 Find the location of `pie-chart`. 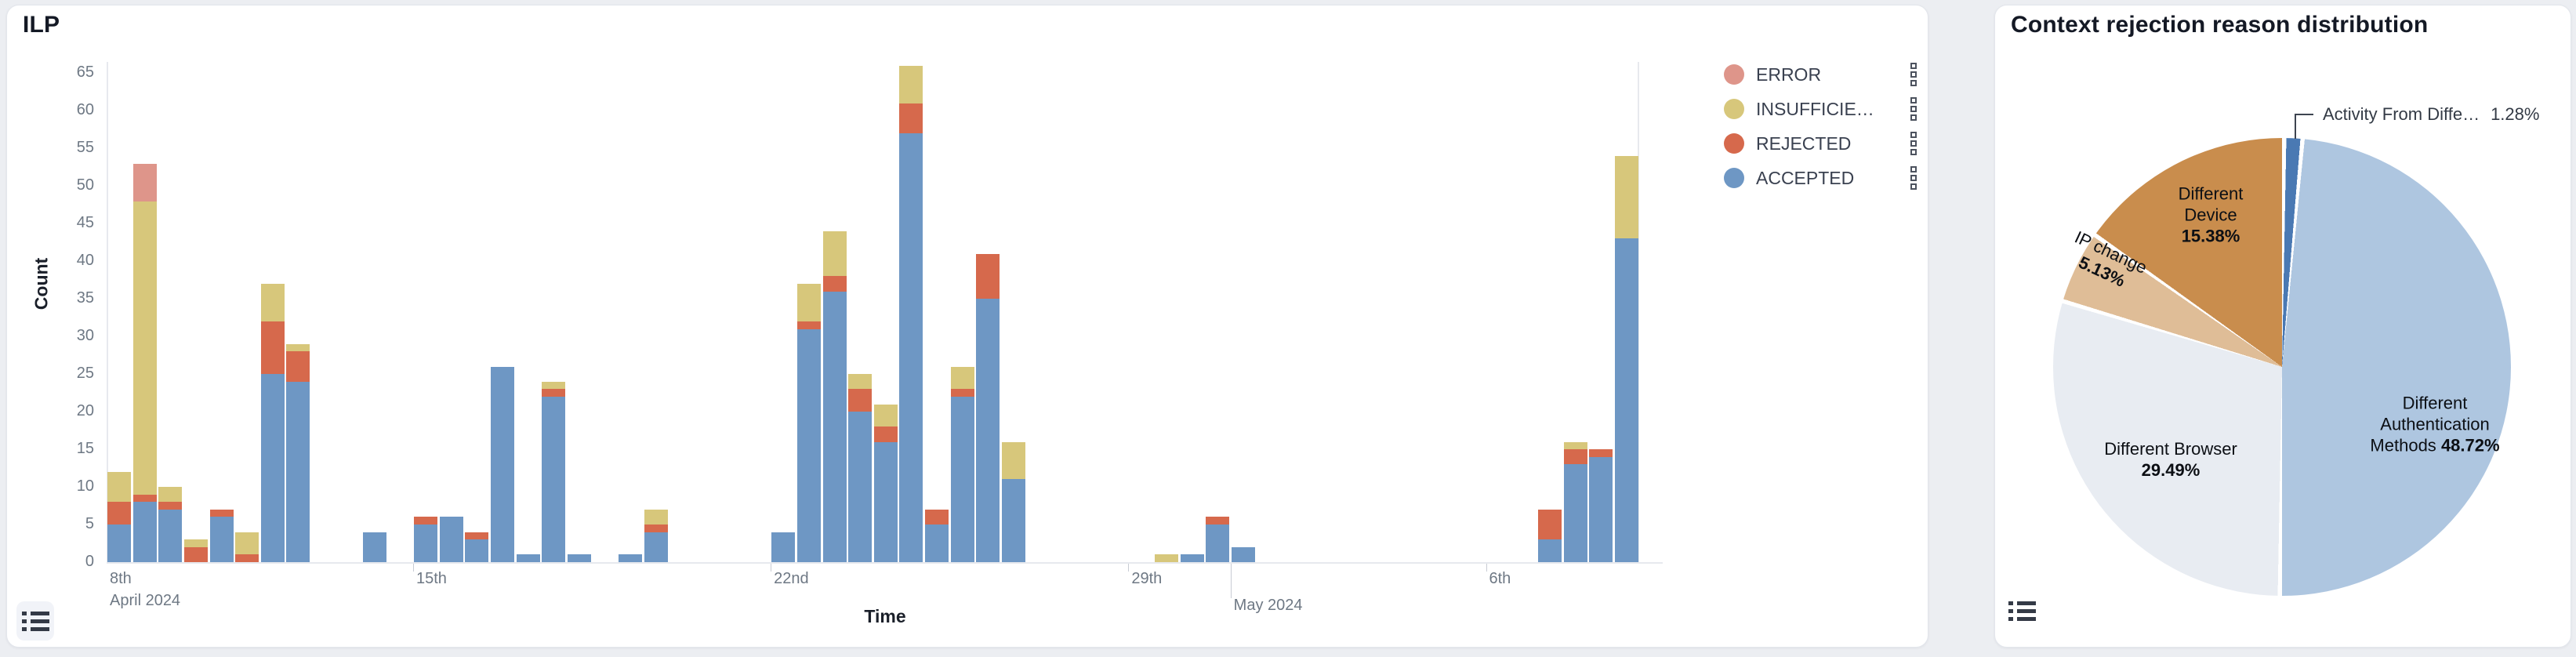

pie-chart is located at coordinates (2282, 367).